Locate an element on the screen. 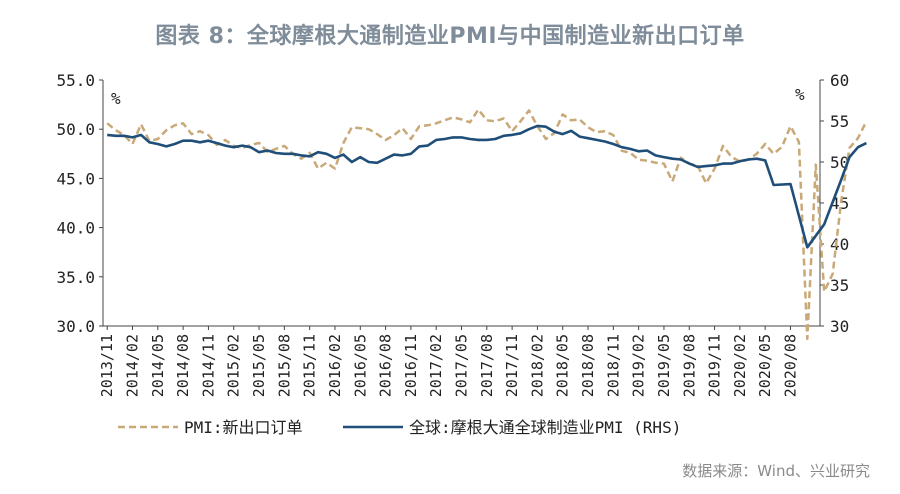  left-unit-label: % is located at coordinates (116, 98).